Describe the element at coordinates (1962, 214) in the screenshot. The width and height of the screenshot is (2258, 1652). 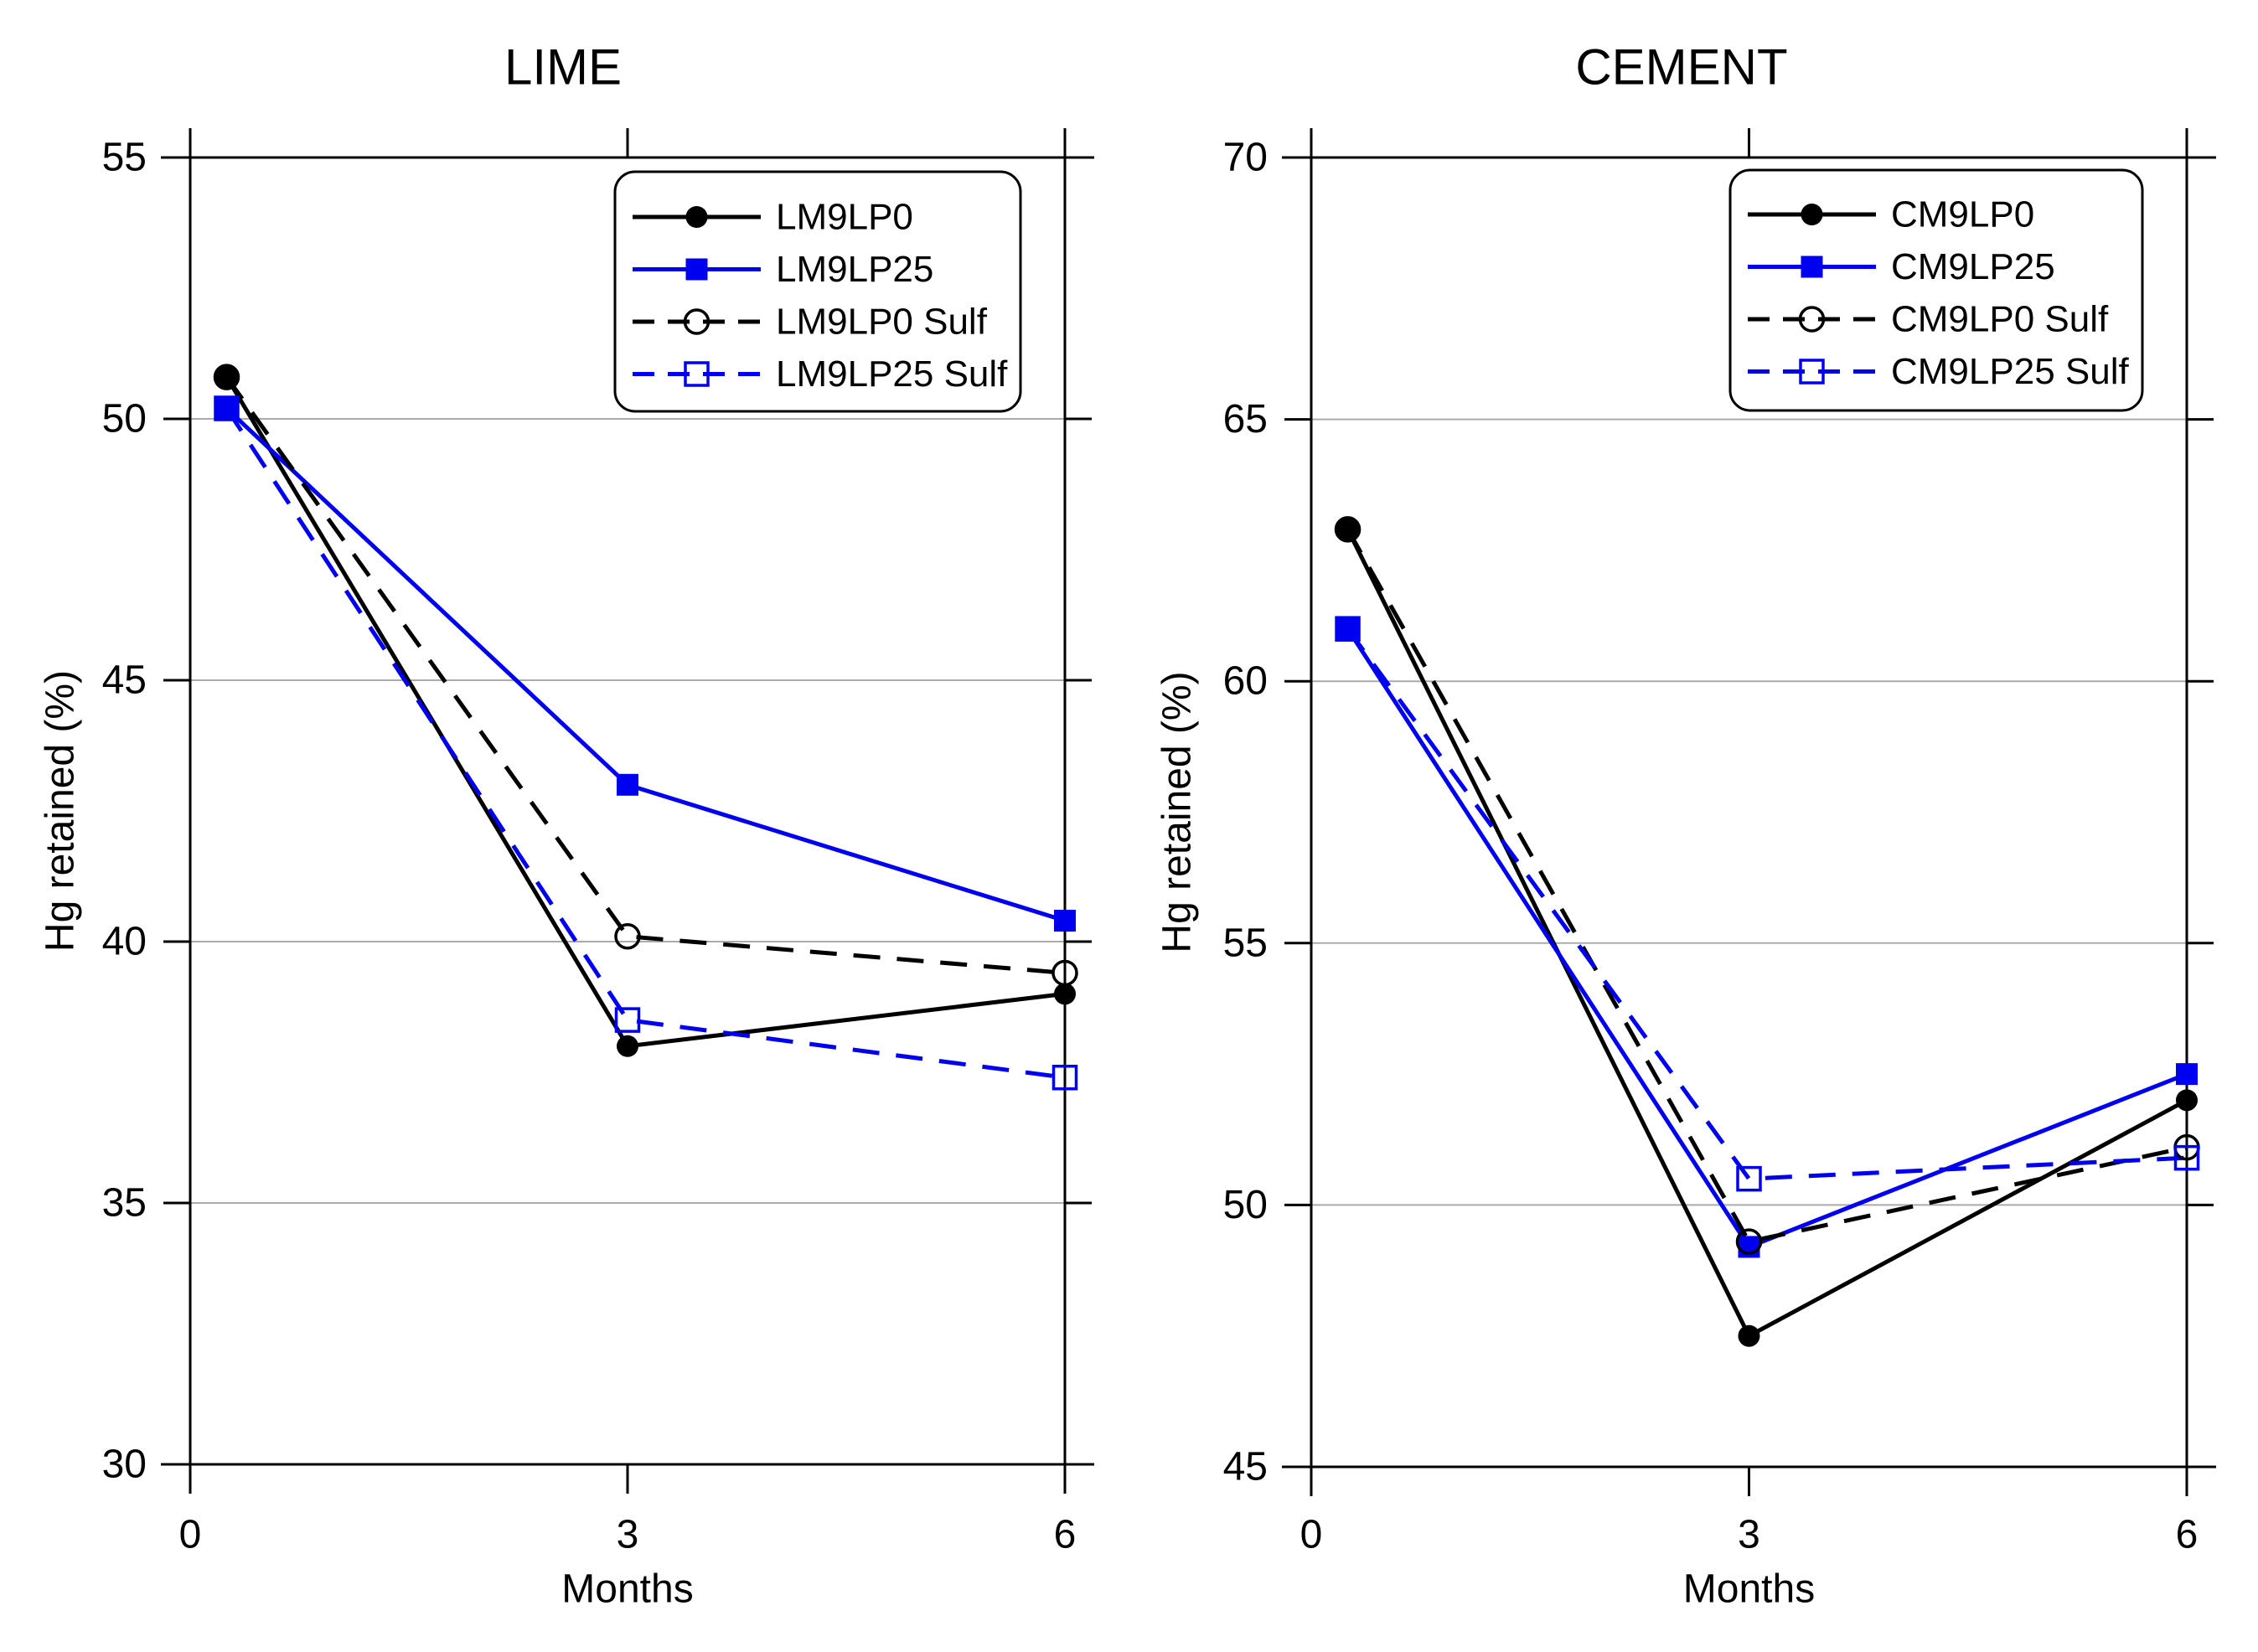
I see `legend-label: CM9LP0` at that location.